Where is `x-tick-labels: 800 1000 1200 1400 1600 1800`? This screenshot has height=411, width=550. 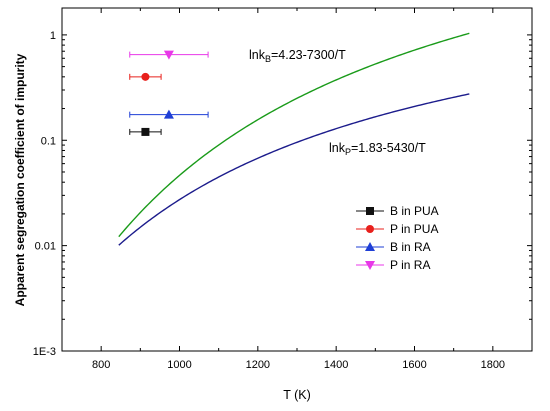 x-tick-labels: 800 1000 1200 1400 1600 1800 is located at coordinates (298, 365).